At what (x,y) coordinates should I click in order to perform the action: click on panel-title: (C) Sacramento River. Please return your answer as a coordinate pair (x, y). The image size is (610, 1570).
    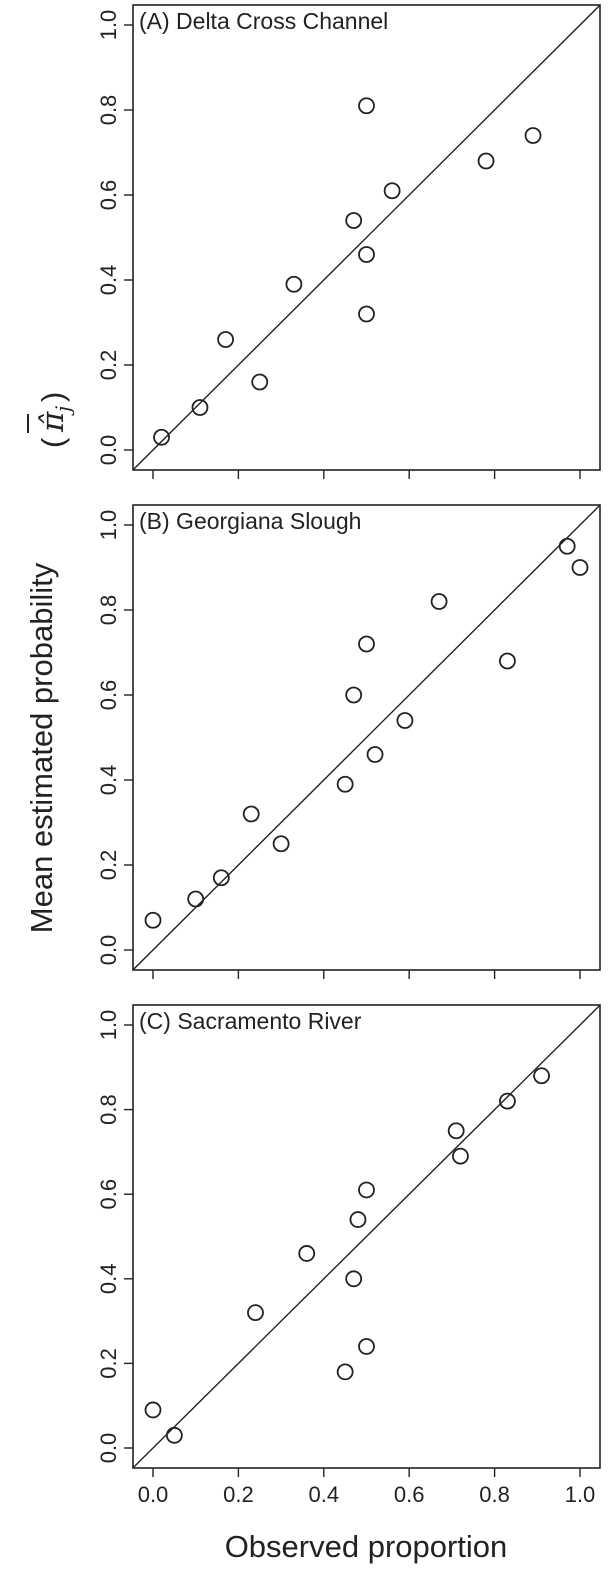
    Looking at the image, I should click on (250, 1021).